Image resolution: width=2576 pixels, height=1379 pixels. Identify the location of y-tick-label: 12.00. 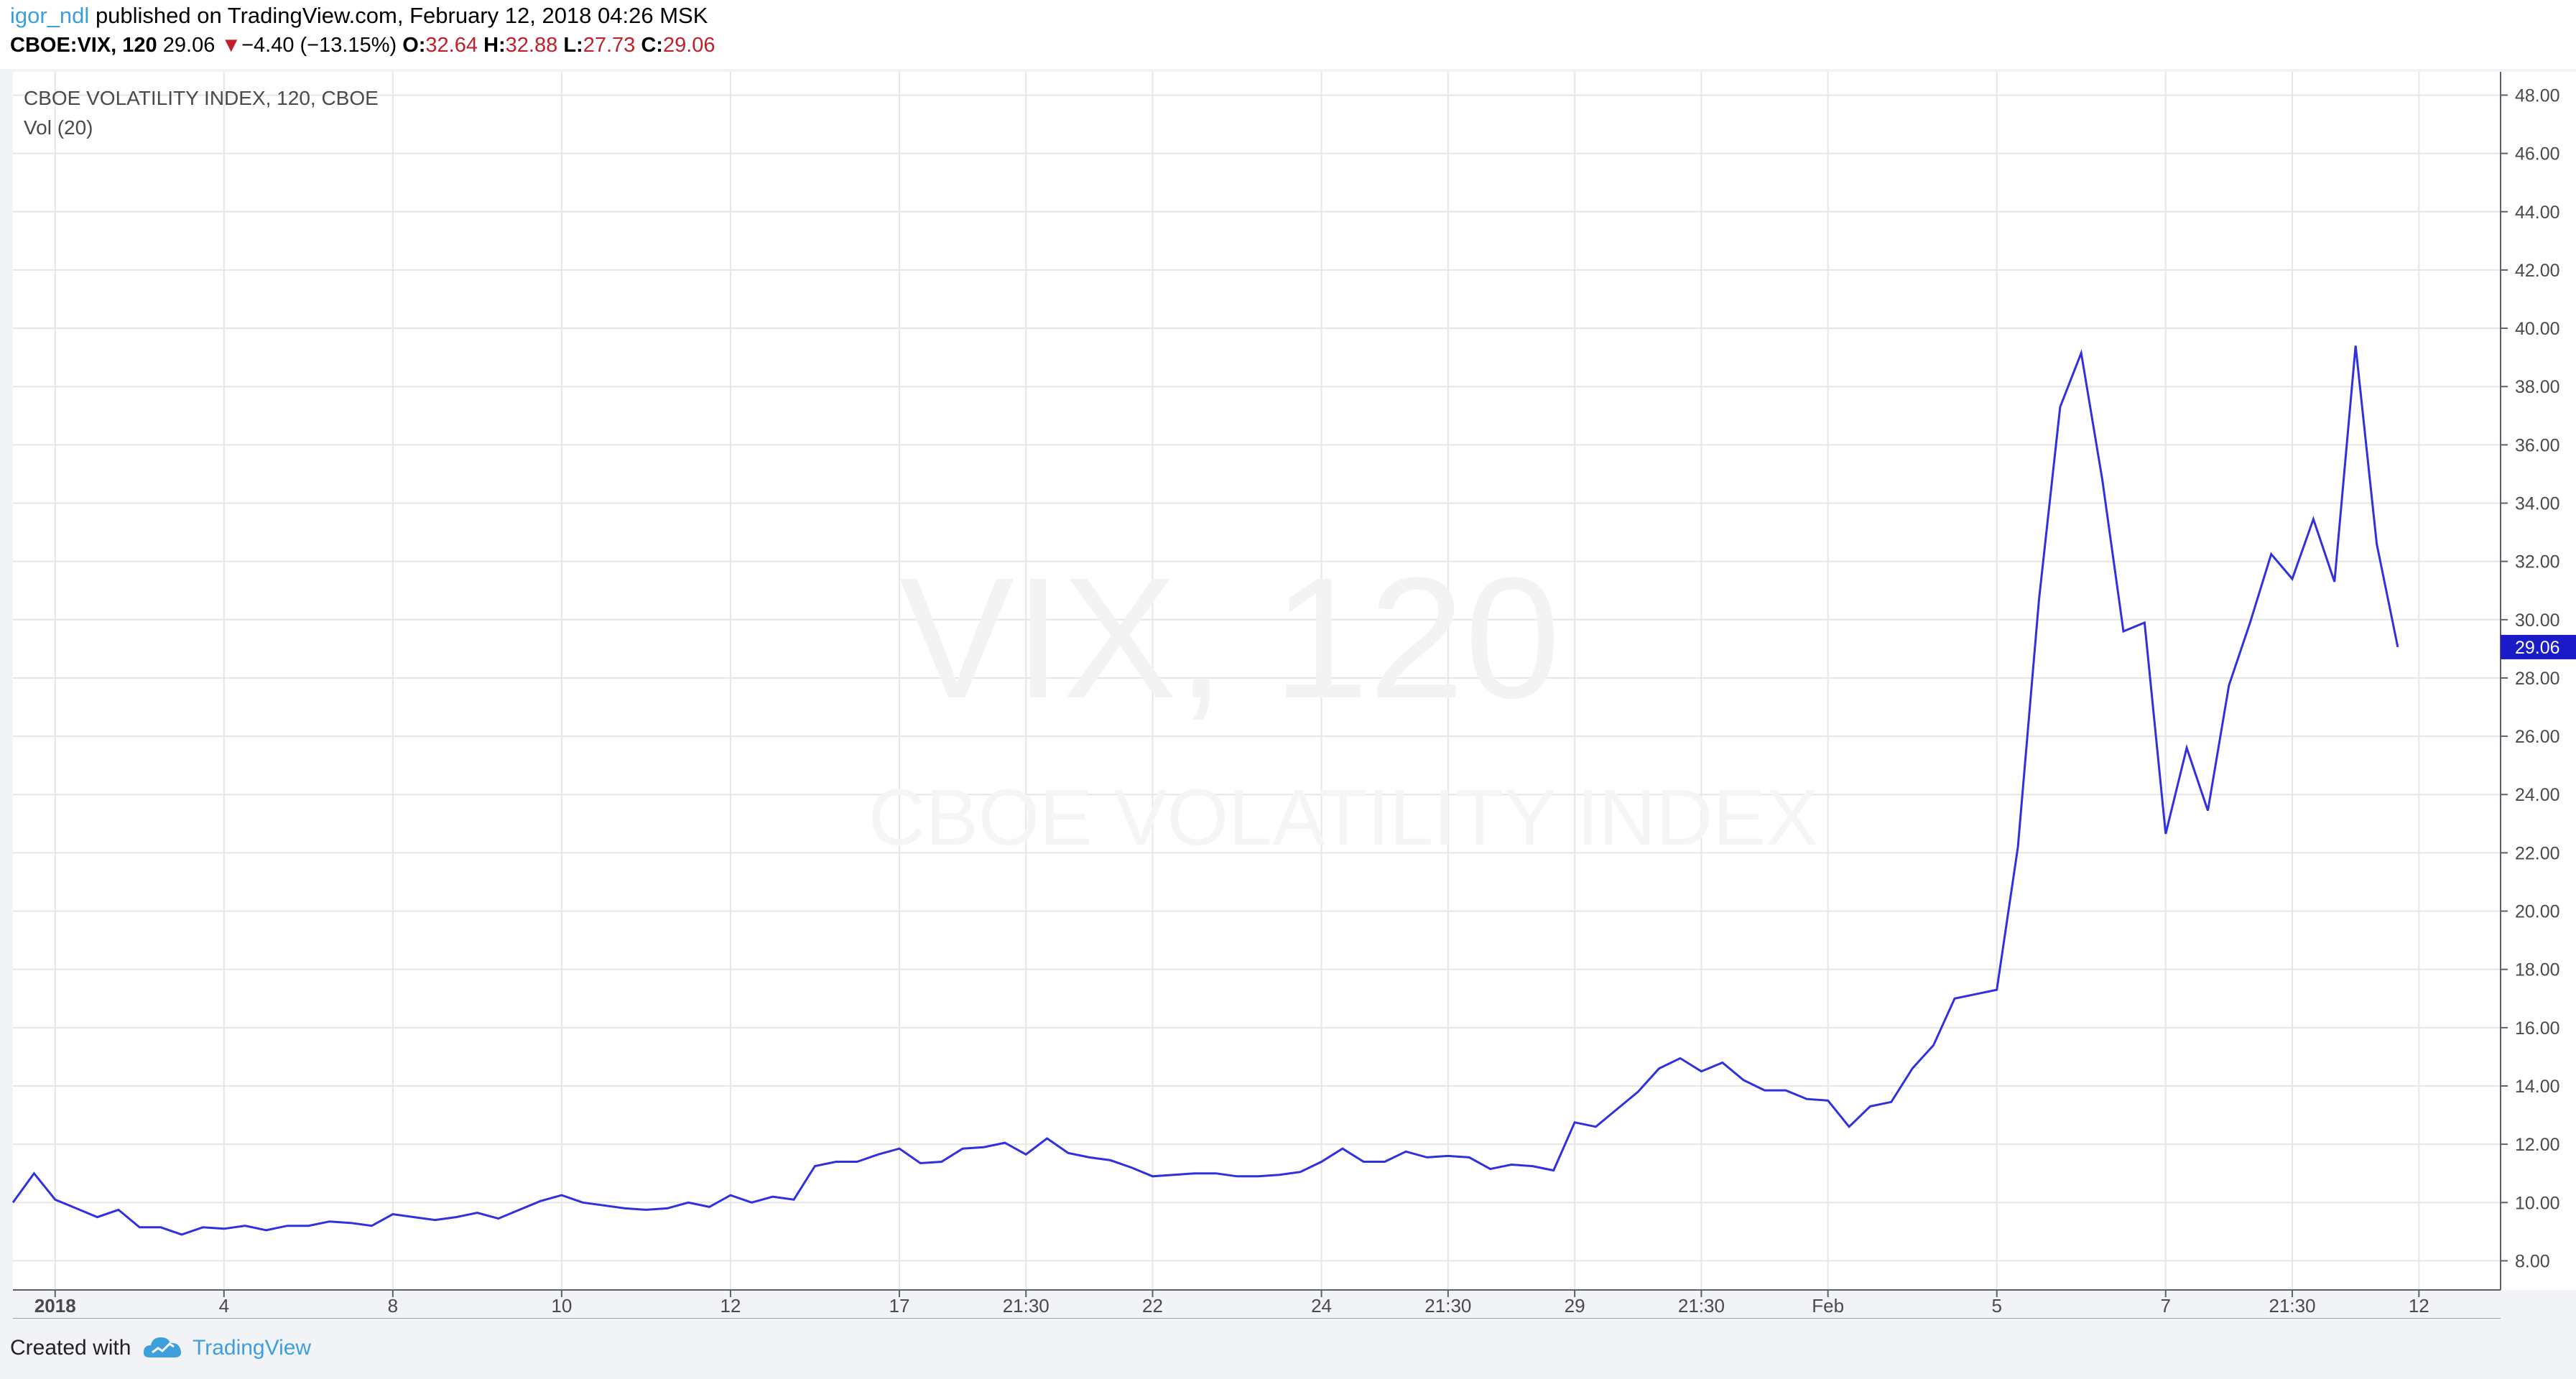
(2537, 1145).